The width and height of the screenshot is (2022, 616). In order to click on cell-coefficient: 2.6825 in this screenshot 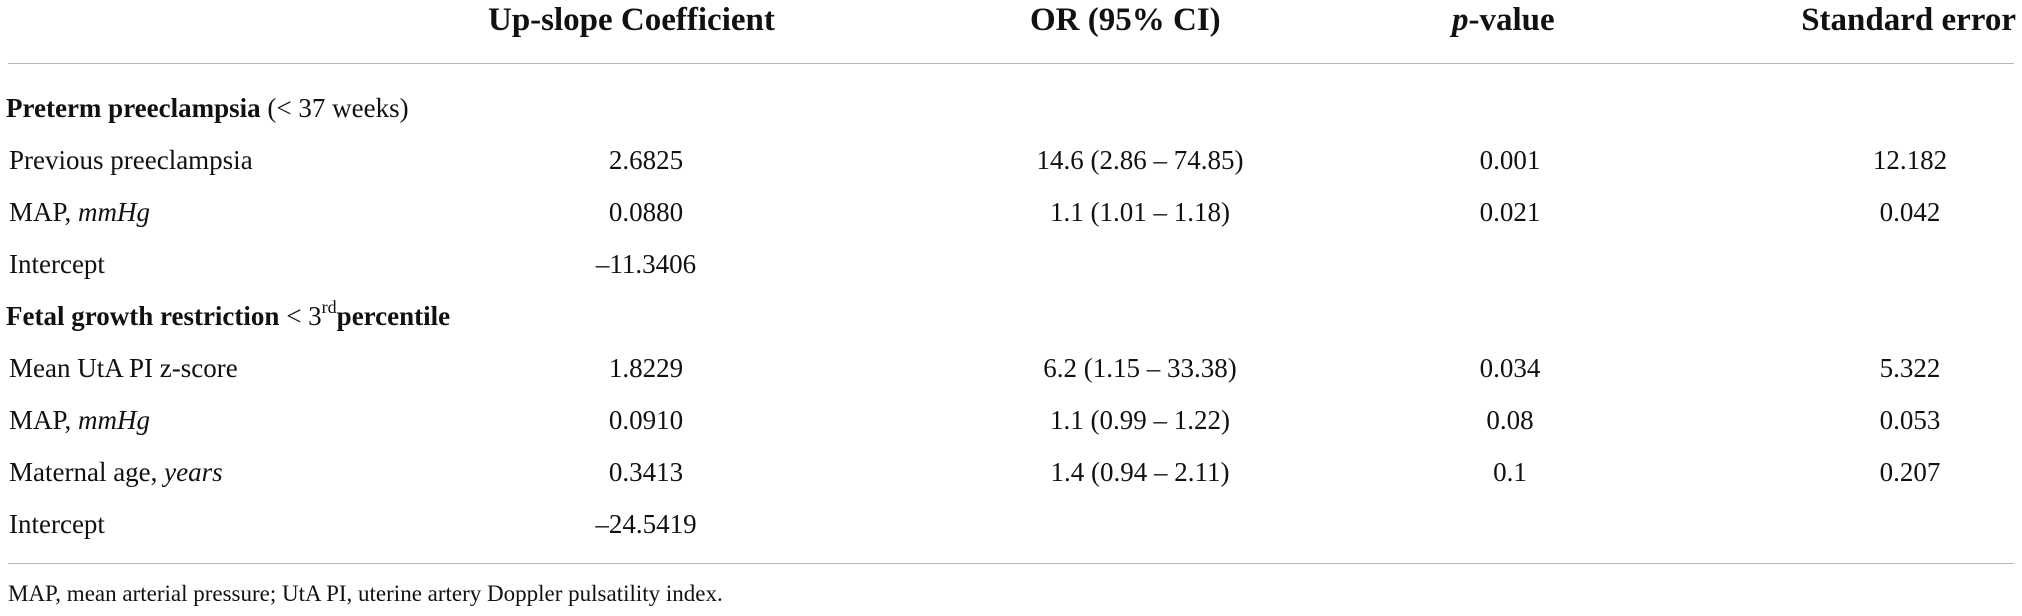, I will do `click(646, 160)`.